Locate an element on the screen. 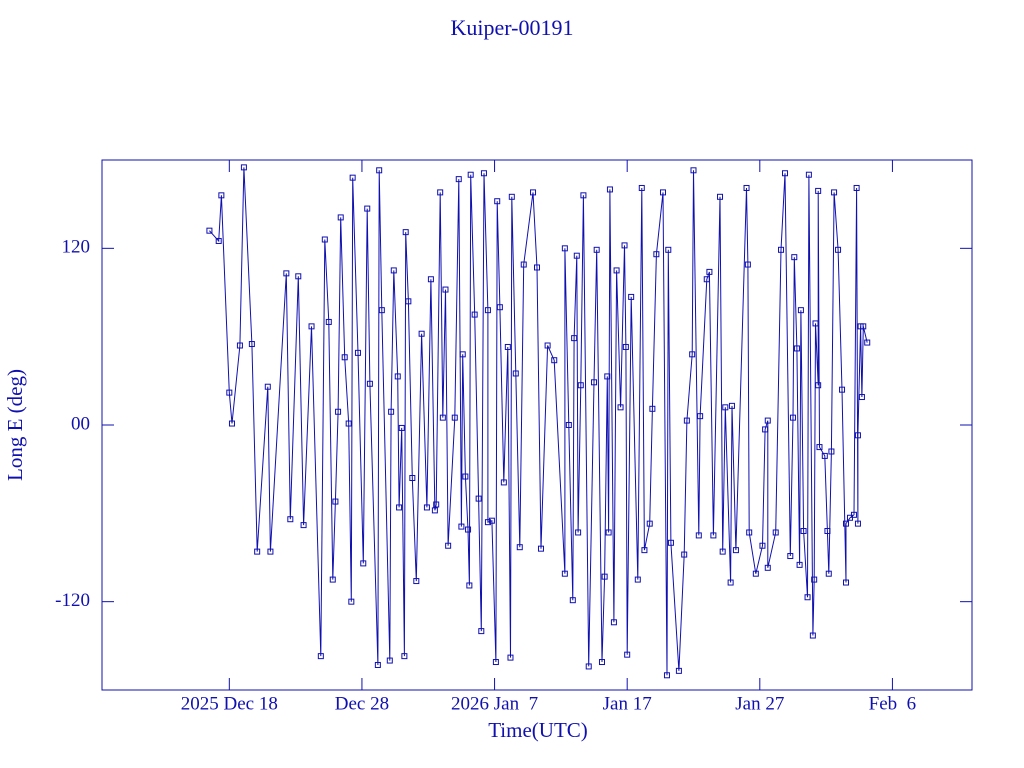 The height and width of the screenshot is (768, 1024). chart-title: Kuiper-00191 is located at coordinates (512, 27).